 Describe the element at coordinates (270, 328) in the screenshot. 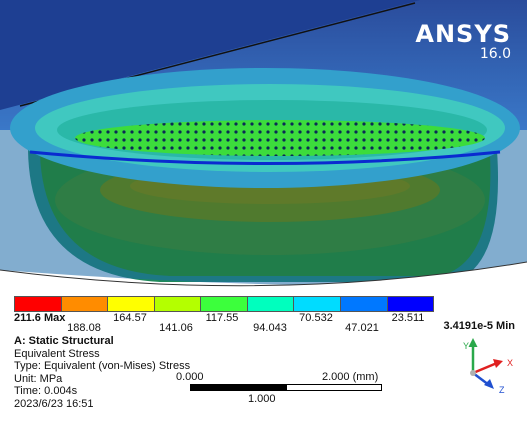

I see `legend-tick-label: 94.043` at that location.